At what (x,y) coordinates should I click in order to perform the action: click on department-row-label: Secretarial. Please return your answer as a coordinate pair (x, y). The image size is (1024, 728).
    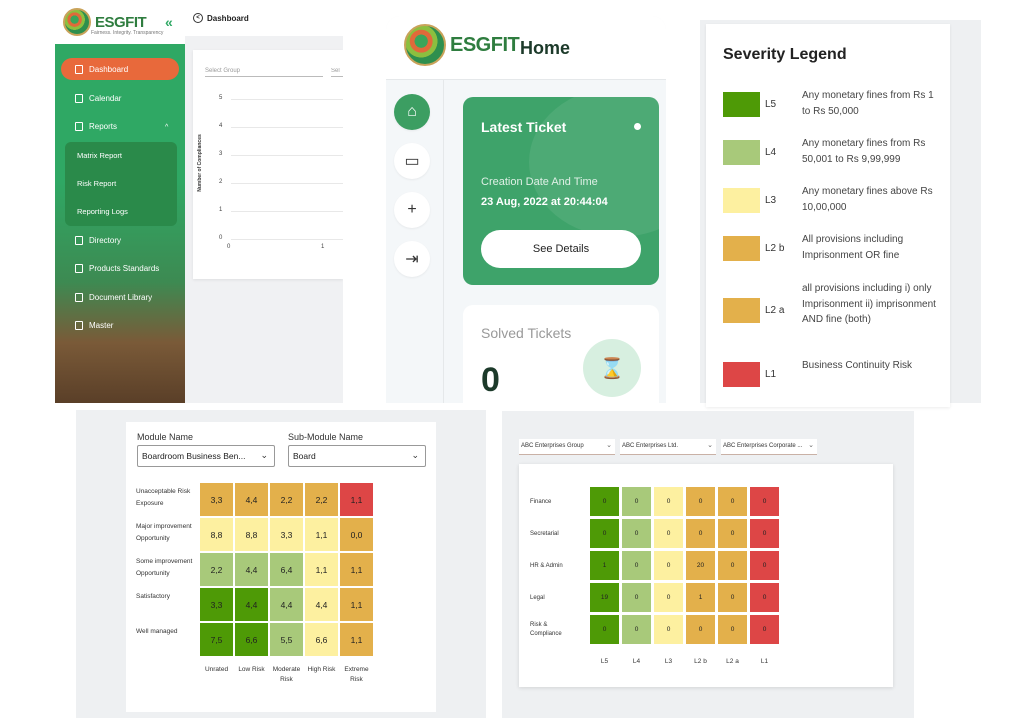
    Looking at the image, I should click on (544, 534).